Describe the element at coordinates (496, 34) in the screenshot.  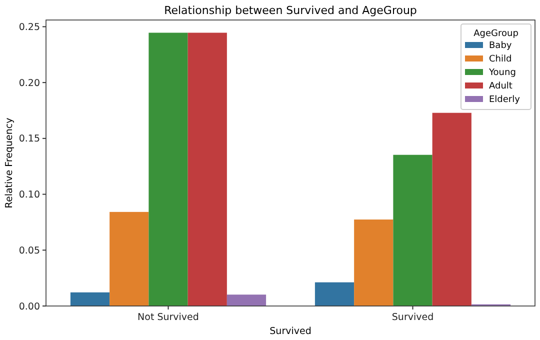
I see `legend-title: AgeGroup` at that location.